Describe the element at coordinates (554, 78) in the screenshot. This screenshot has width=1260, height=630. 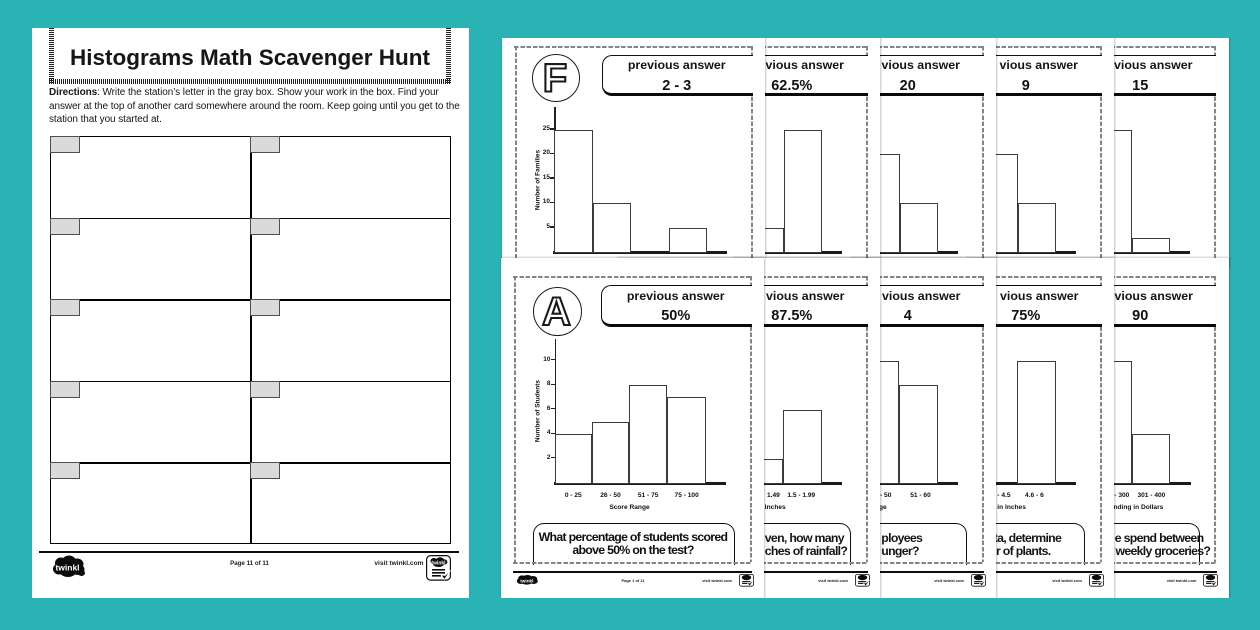
I see `svg-text: F` at that location.